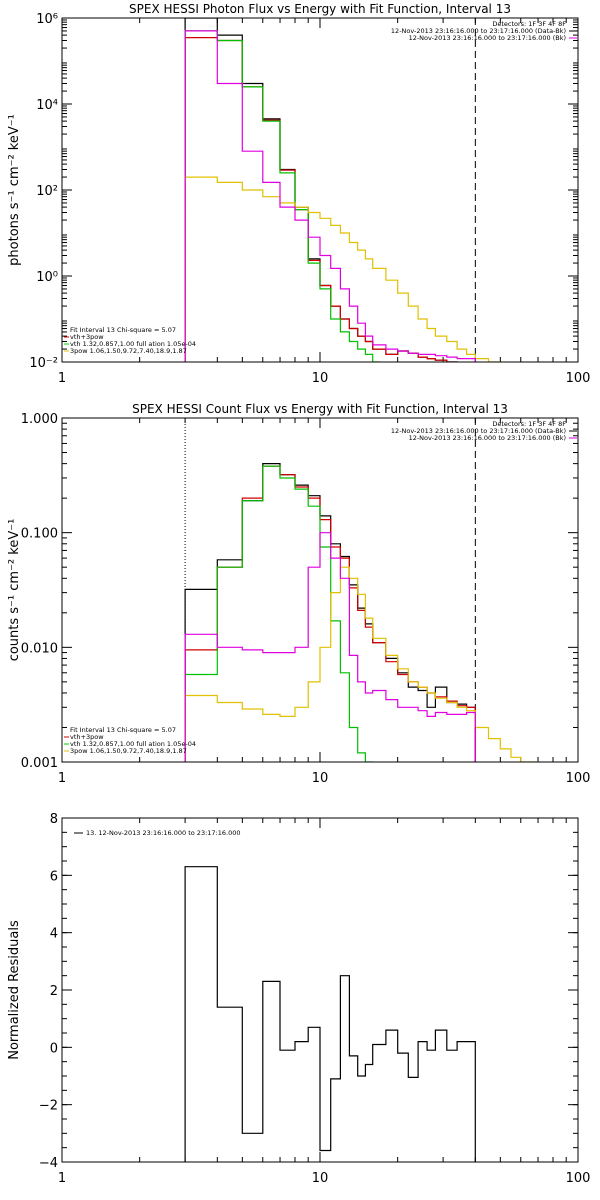 Image resolution: width=600 pixels, height=1200 pixels. Describe the element at coordinates (47, 191) in the screenshot. I see `y-tick-label: 10²` at that location.